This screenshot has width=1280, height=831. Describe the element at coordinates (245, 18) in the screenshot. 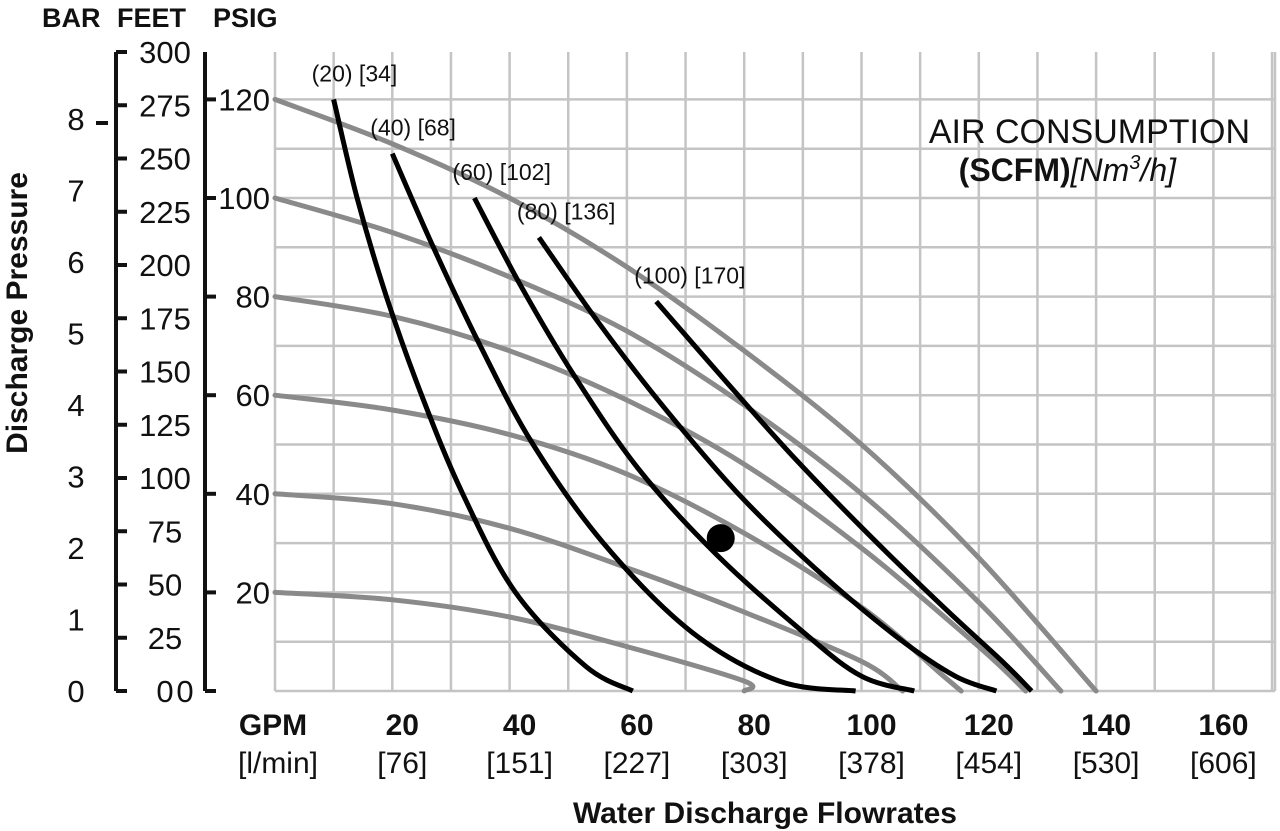

I see `header-unit-psig: PSIG` at that location.